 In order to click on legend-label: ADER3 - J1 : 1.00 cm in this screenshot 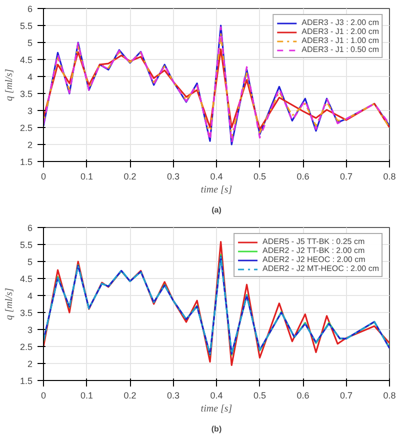, I will do `click(340, 40)`.